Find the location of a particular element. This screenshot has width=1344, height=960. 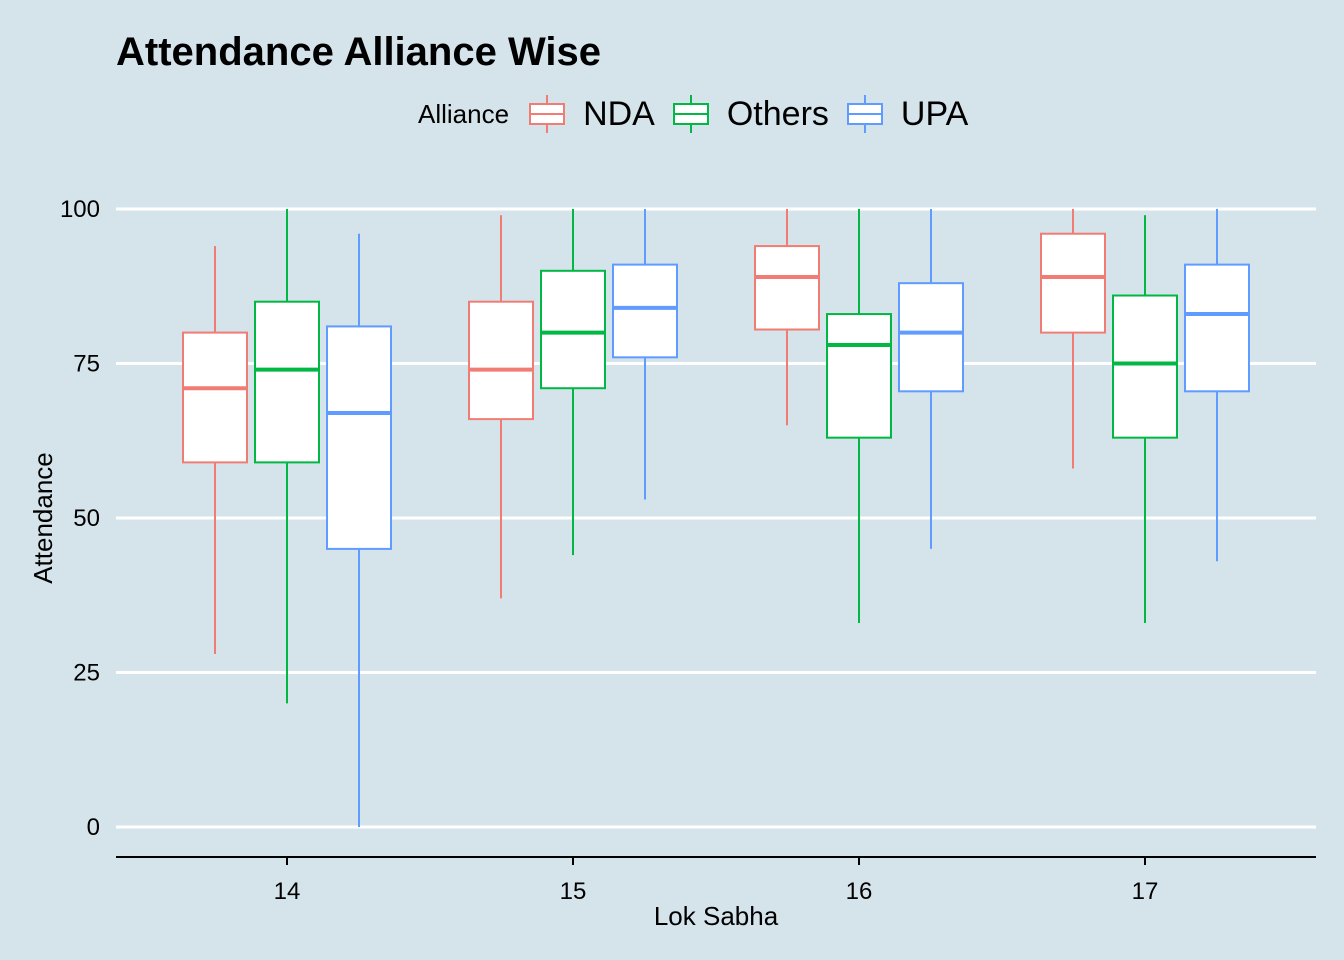

x-axis-title: Lok Sabha is located at coordinates (716, 916).